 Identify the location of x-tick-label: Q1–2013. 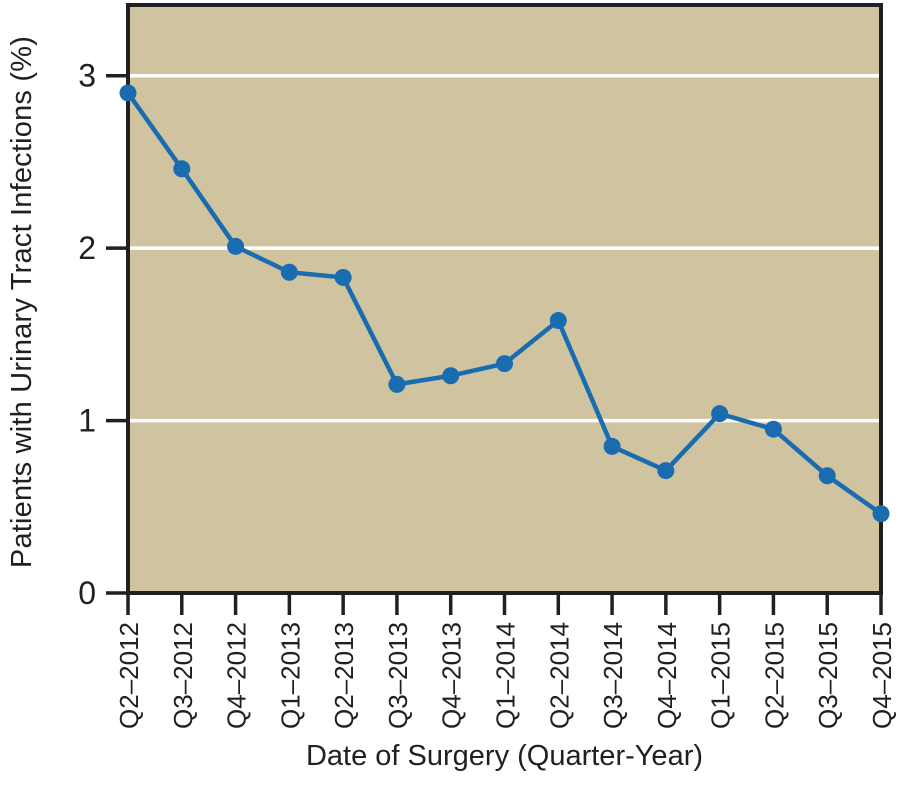
(290, 675).